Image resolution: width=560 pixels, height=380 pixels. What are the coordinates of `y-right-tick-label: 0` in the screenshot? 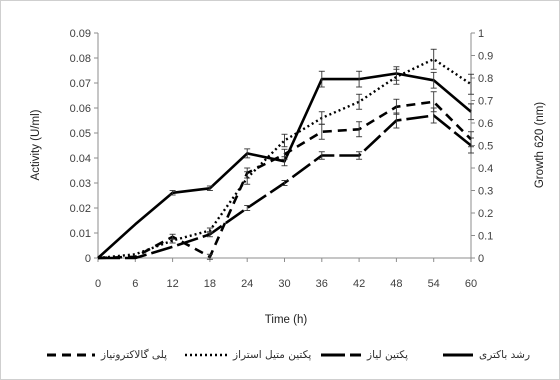 It's located at (481, 259).